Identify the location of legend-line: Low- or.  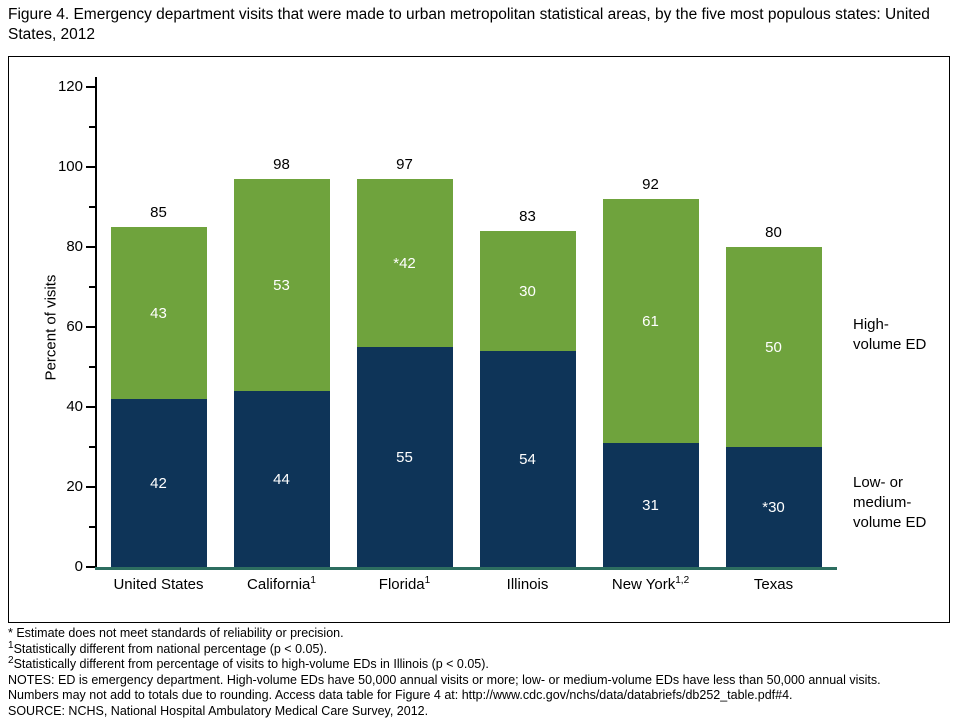
(878, 482).